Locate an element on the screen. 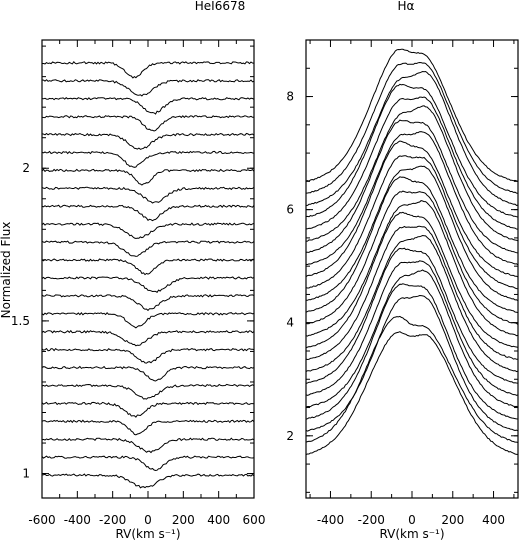 Image resolution: width=520 pixels, height=543 pixels. hei-x-tick-label: -400 is located at coordinates (77, 520).